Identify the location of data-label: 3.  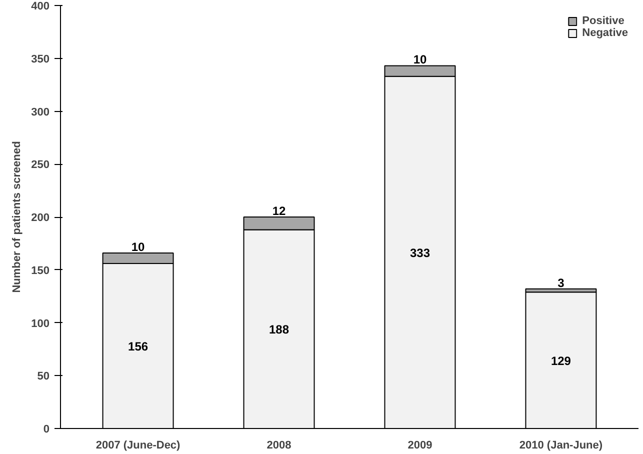
(561, 283).